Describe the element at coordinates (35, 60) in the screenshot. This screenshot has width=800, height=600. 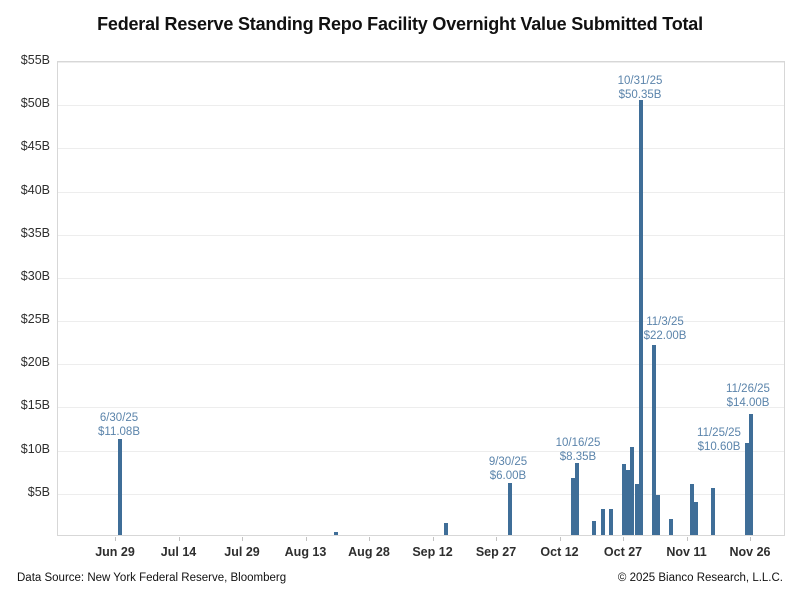
I see `y-tick-label: $55B` at that location.